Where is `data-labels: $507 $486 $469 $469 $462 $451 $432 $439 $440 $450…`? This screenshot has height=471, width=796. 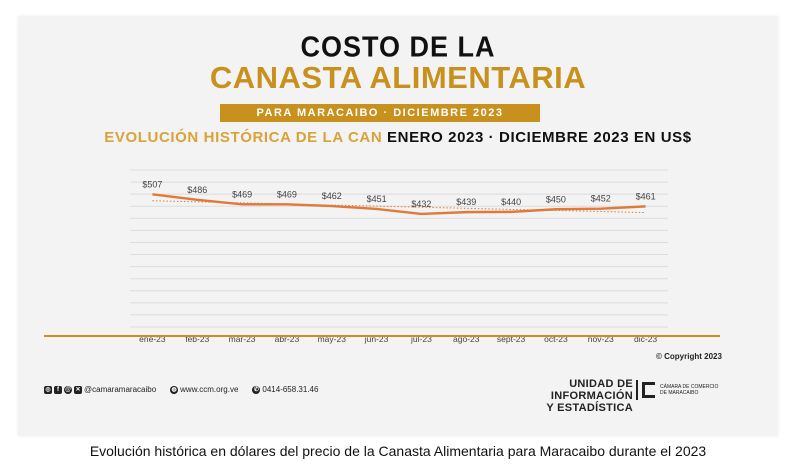
data-labels: $507 $486 $469 $469 $462 $451 $432 $439 $440 $450… is located at coordinates (398, 194).